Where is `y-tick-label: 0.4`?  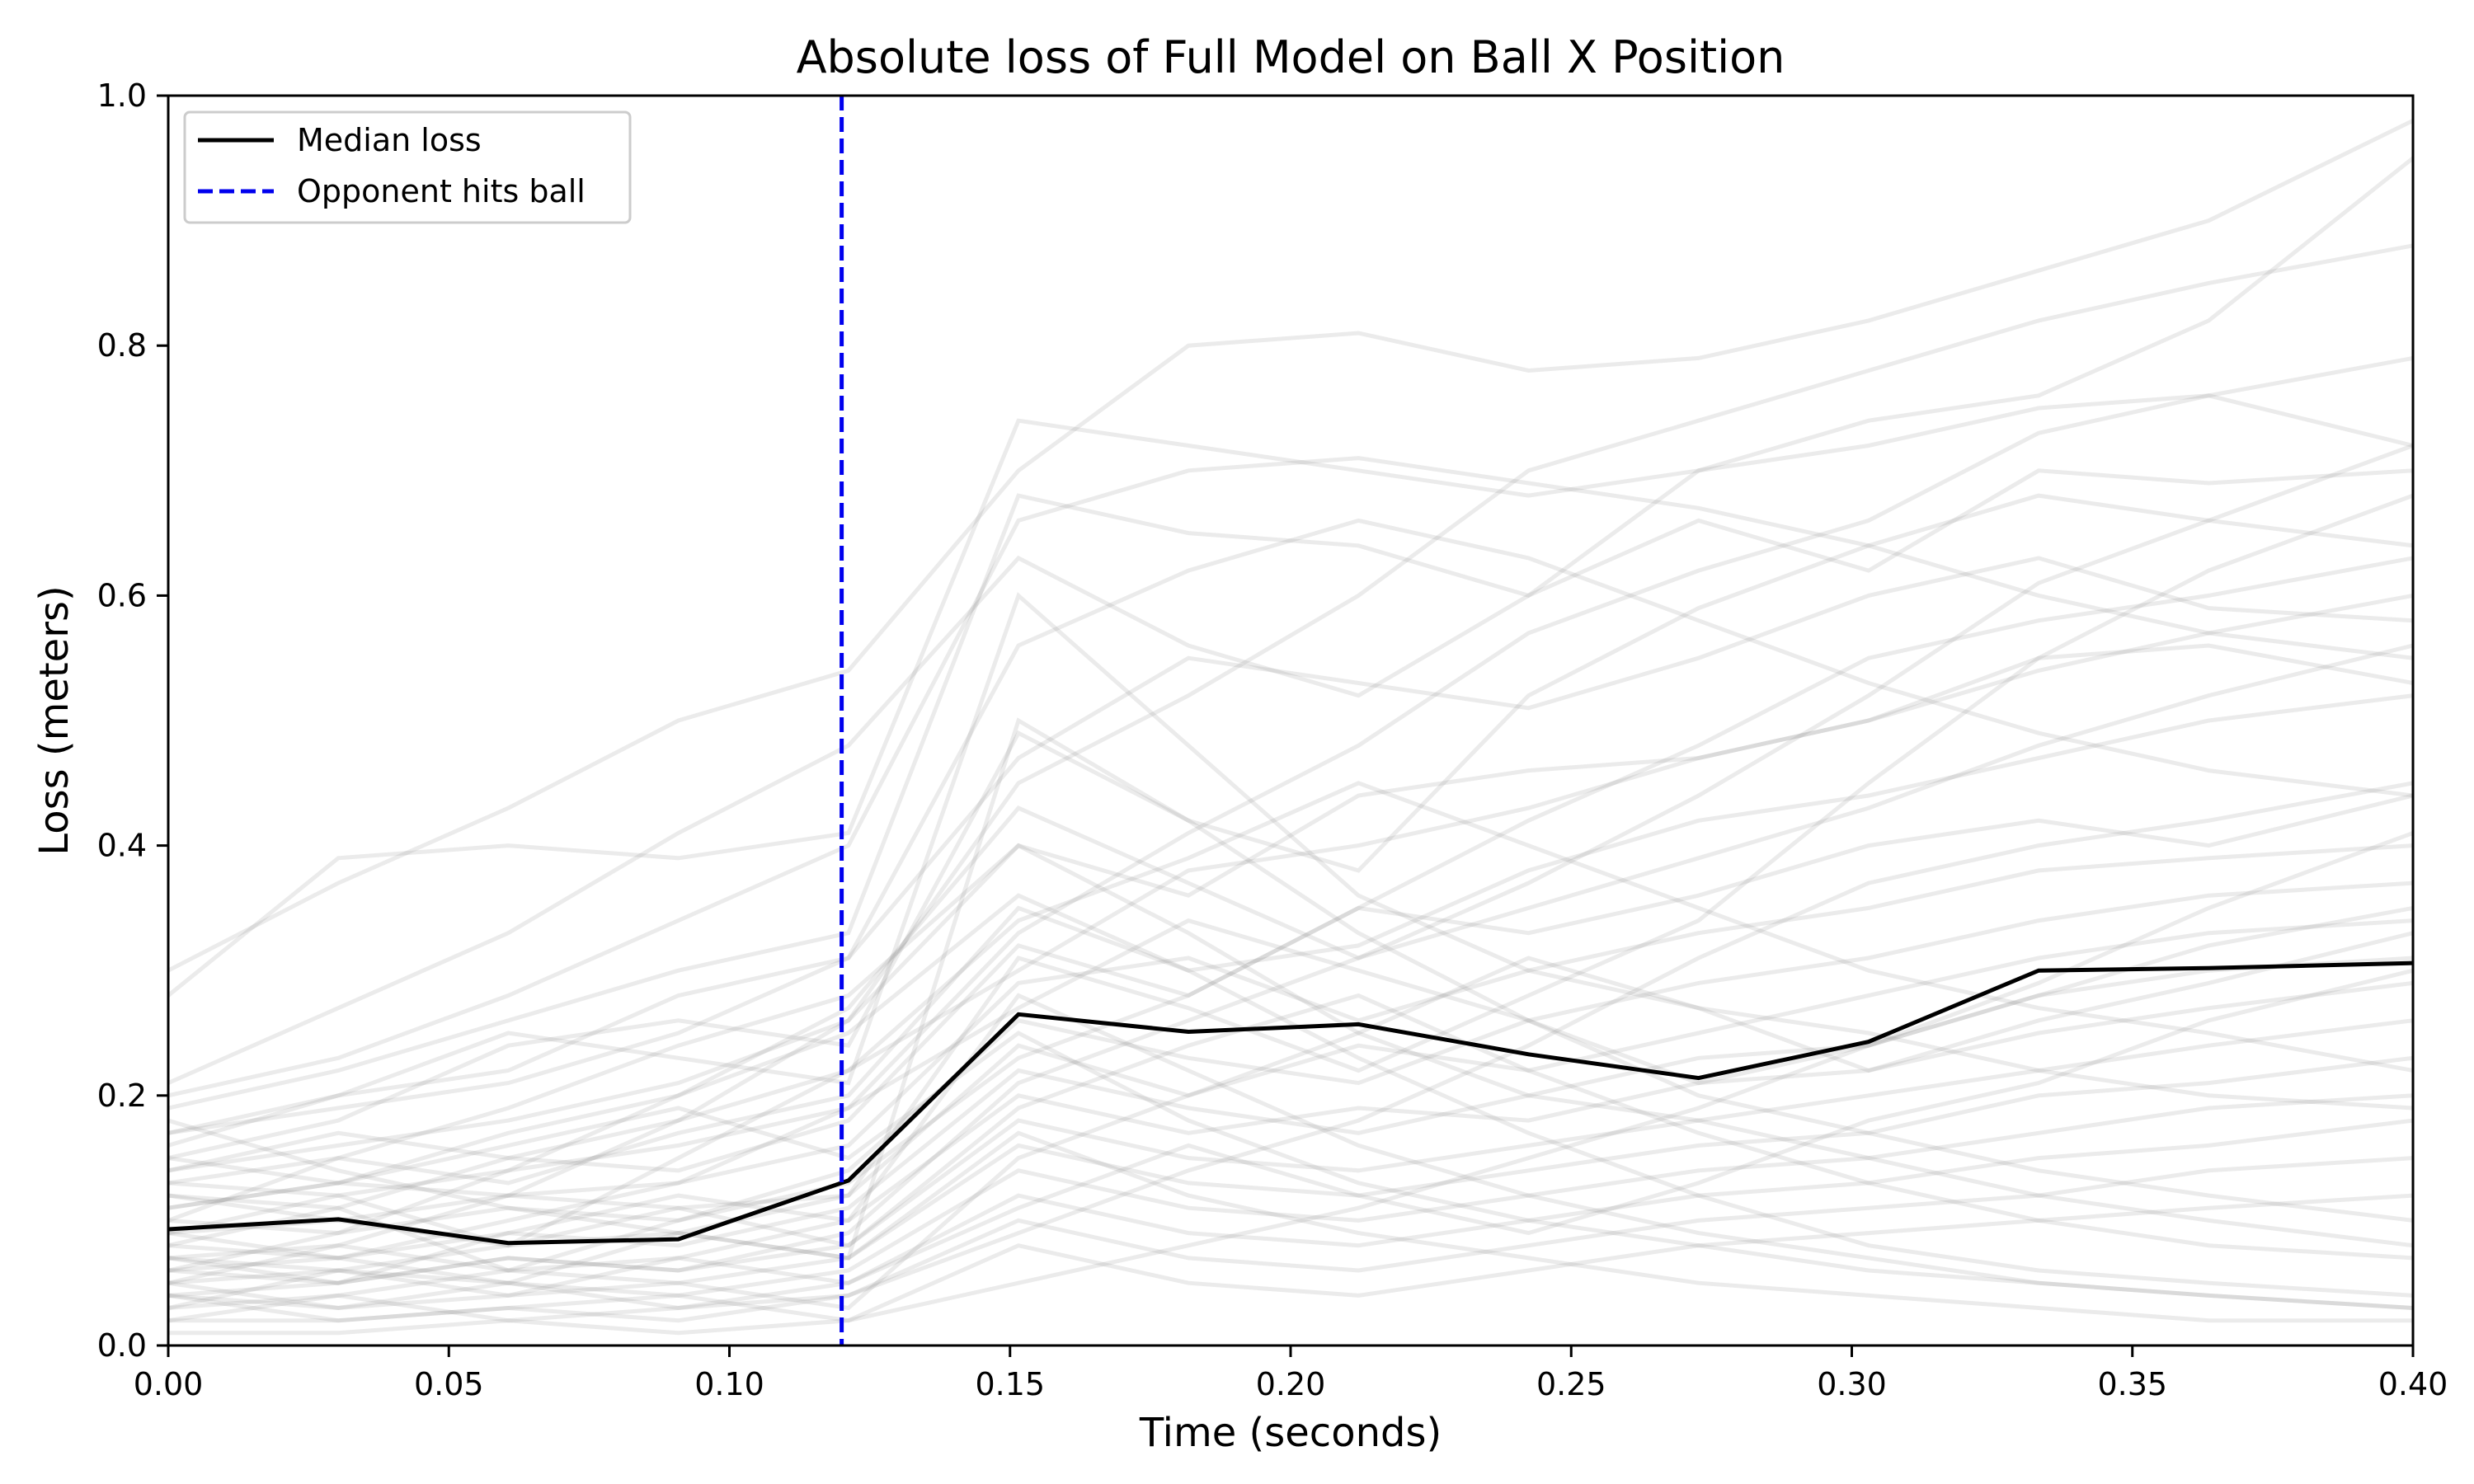
y-tick-label: 0.4 is located at coordinates (122, 846).